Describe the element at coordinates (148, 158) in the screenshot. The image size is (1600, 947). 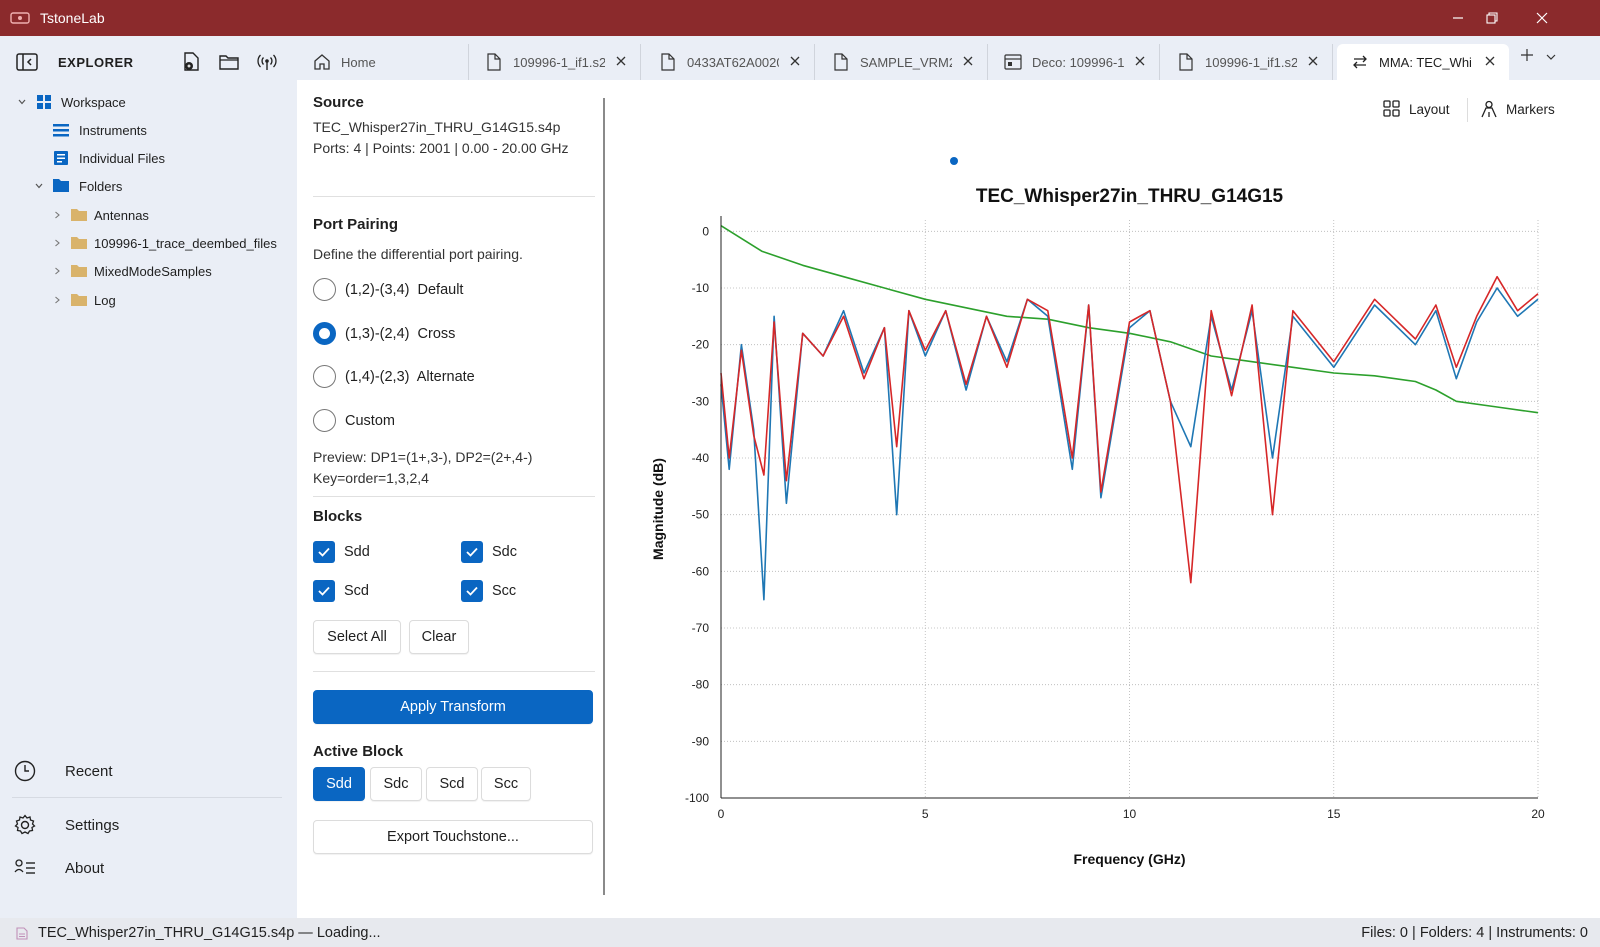
I see `tree-item-individual-files: Individual Files` at that location.